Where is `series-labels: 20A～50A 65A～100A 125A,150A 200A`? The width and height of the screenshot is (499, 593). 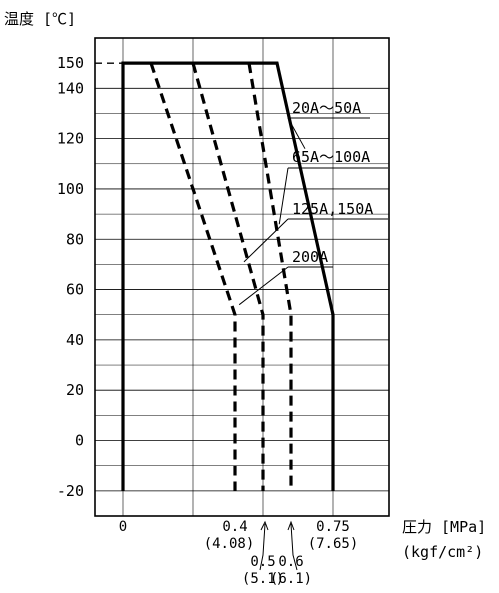
series-labels: 20A～50A 65A～100A 125A,150A 200A is located at coordinates (313, 202).